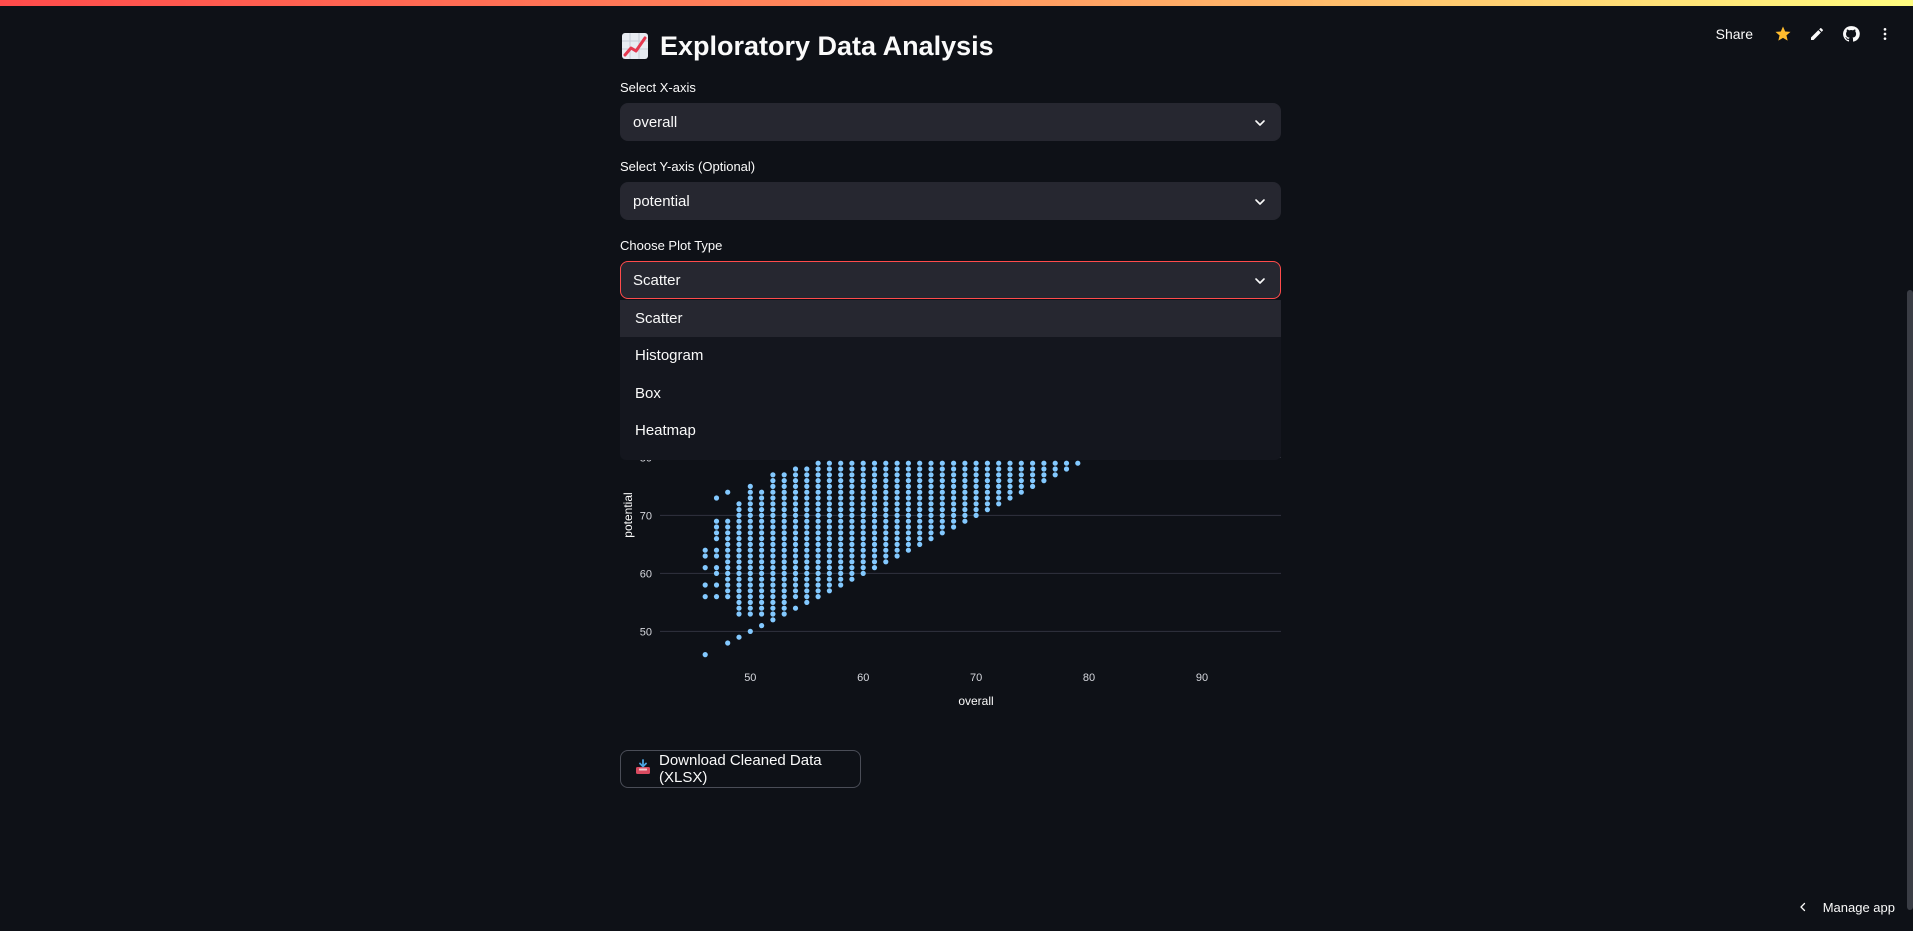  I want to click on github-icon, so click(1851, 34).